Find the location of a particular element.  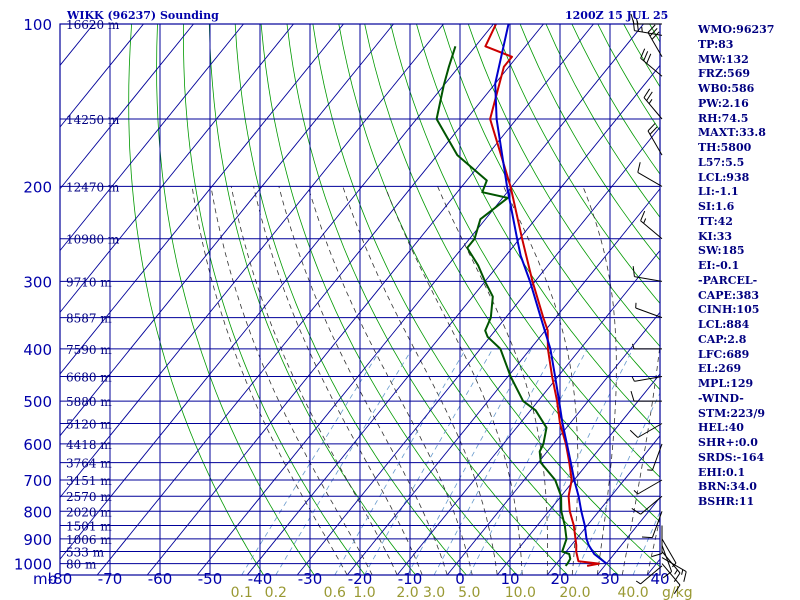

pressure-label: 100 is located at coordinates (37, 25).